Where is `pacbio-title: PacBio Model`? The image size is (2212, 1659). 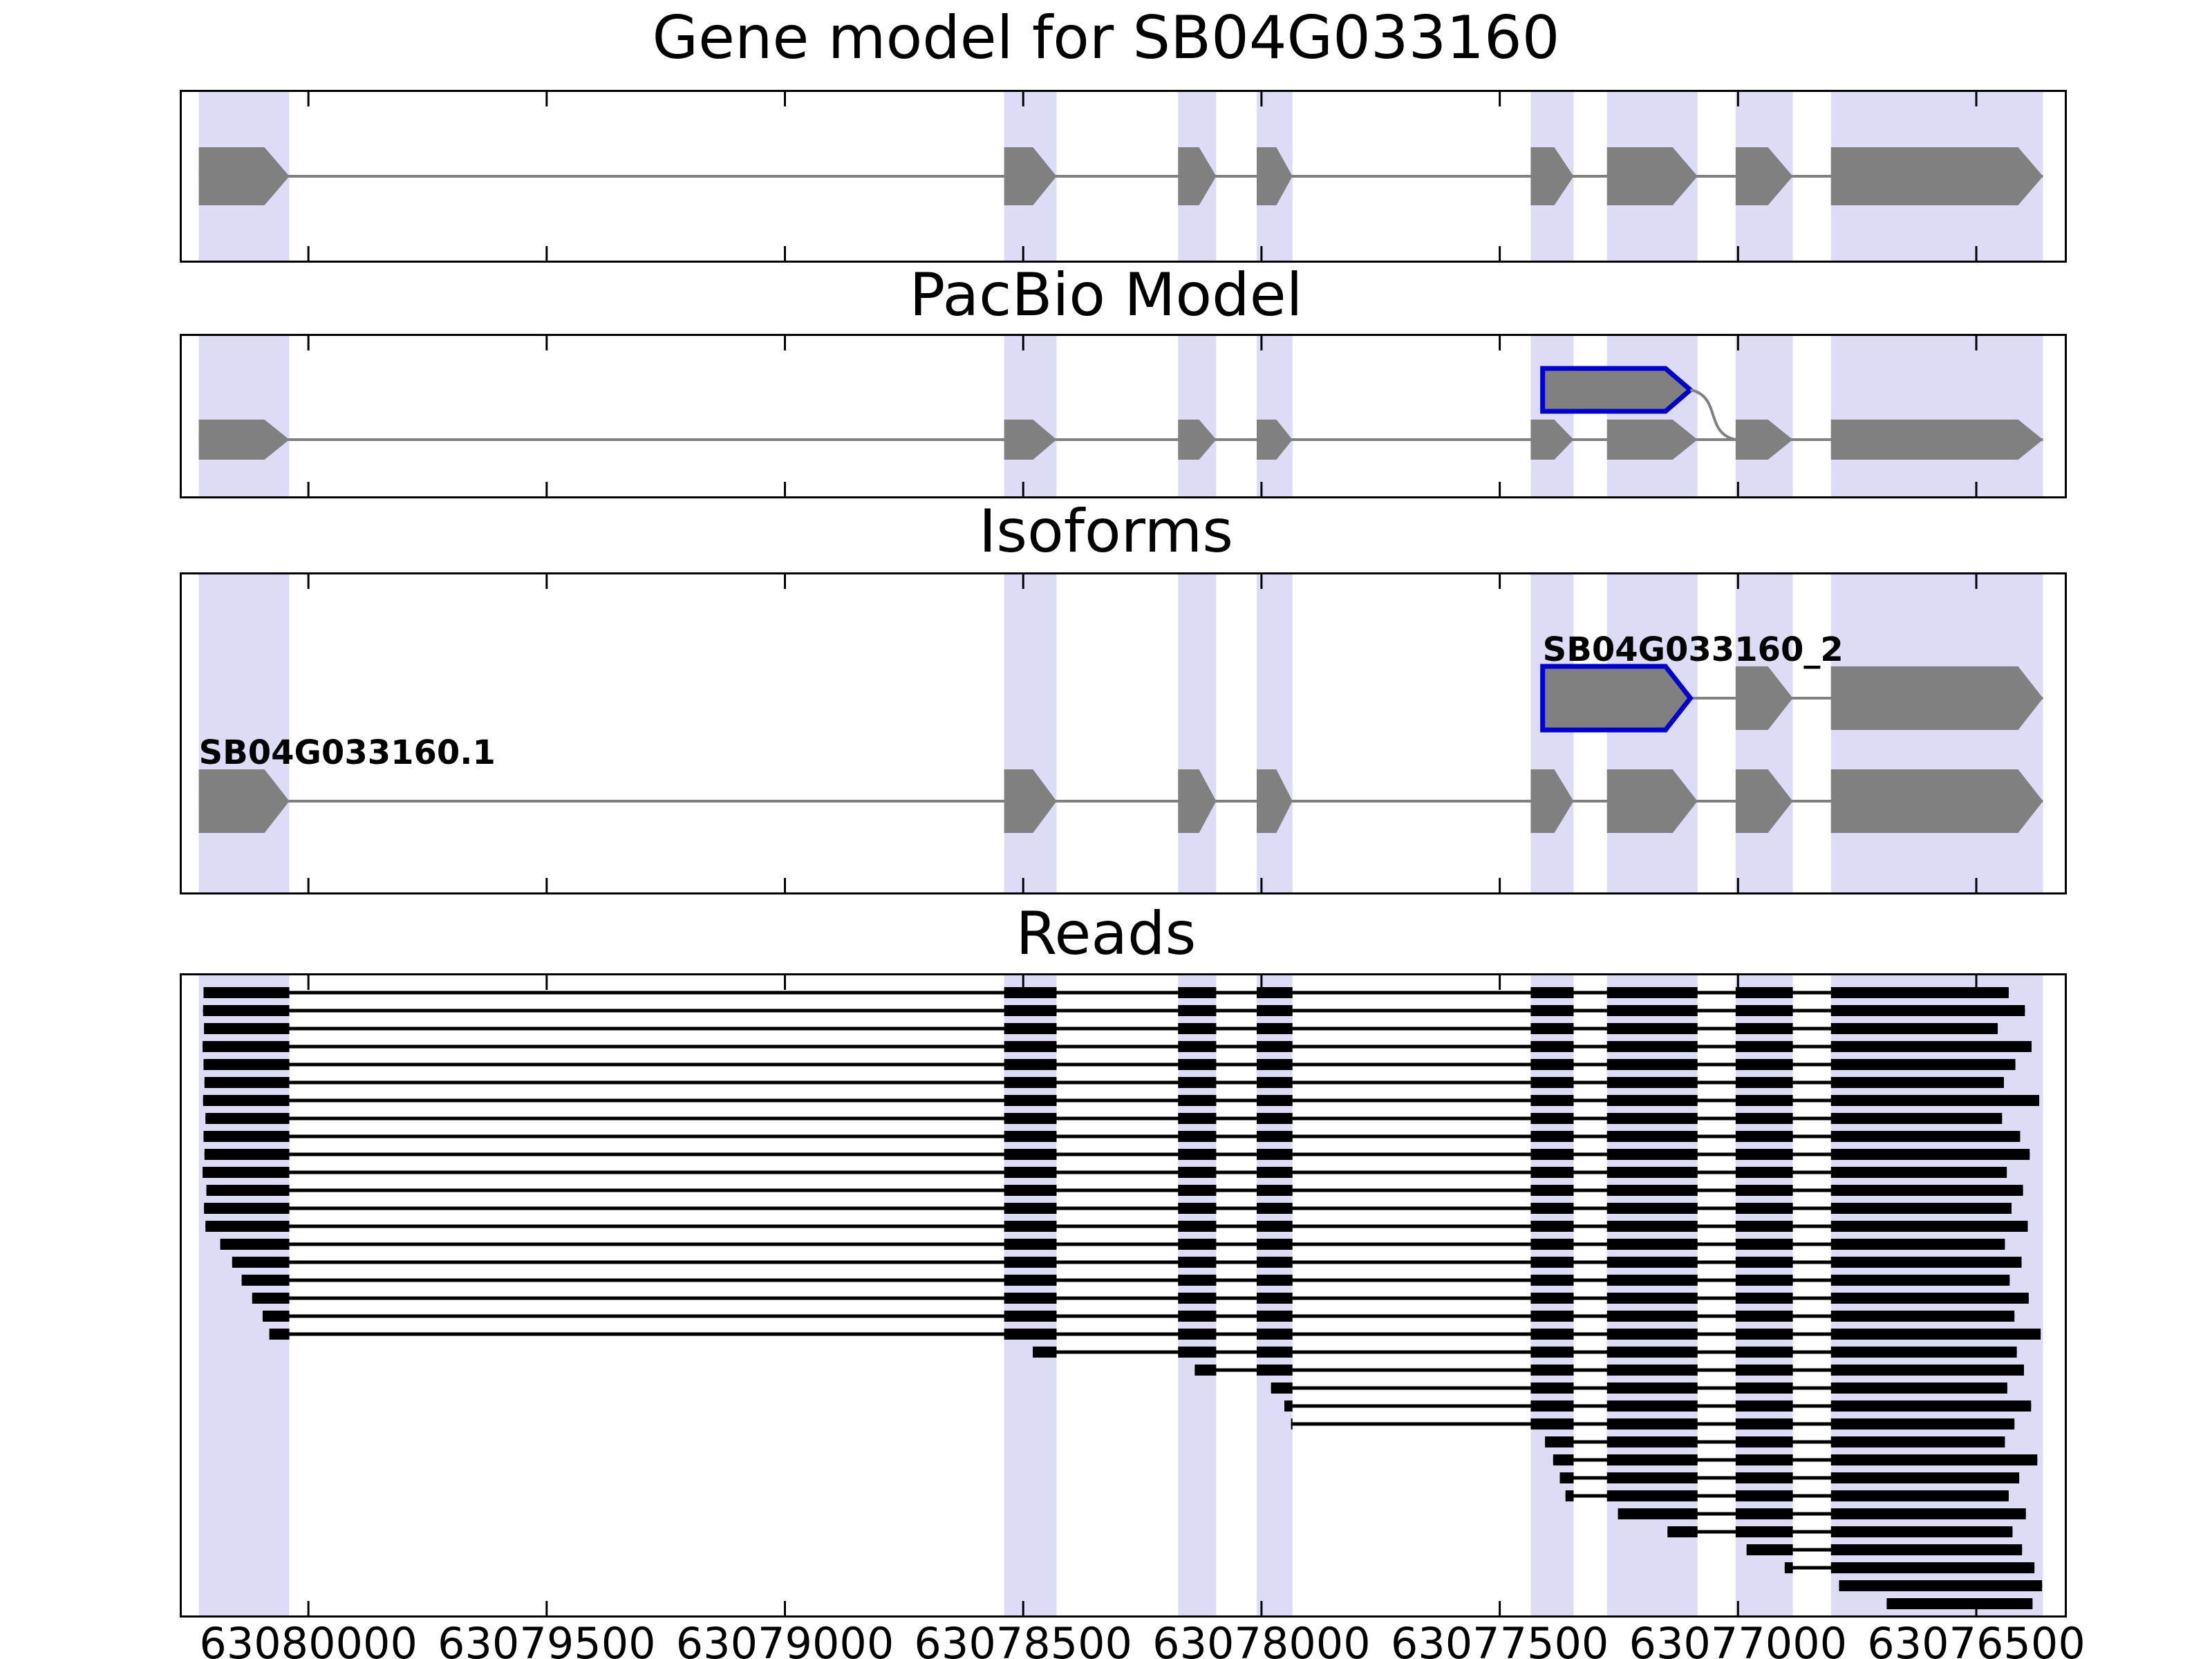 pacbio-title: PacBio Model is located at coordinates (1106, 296).